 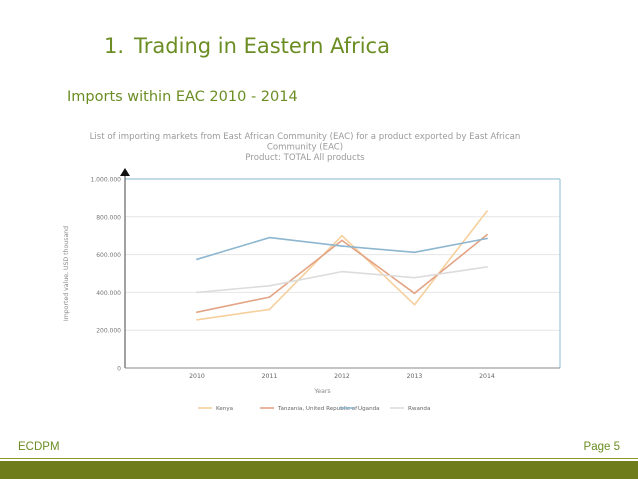 I want to click on slide-title: 1. Trading in Eastern Africa, so click(x=247, y=46).